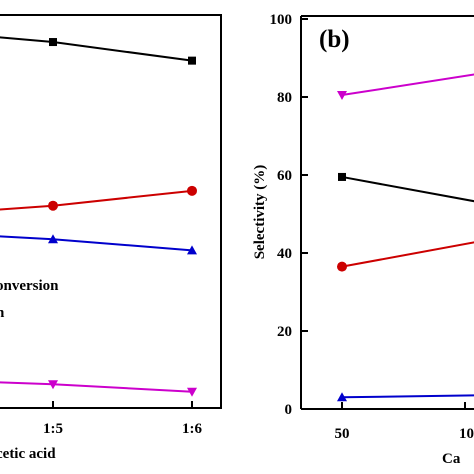 This screenshot has height=474, width=474. What do you see at coordinates (192, 429) in the screenshot?
I see `left-x-tick-label: 1:6` at bounding box center [192, 429].